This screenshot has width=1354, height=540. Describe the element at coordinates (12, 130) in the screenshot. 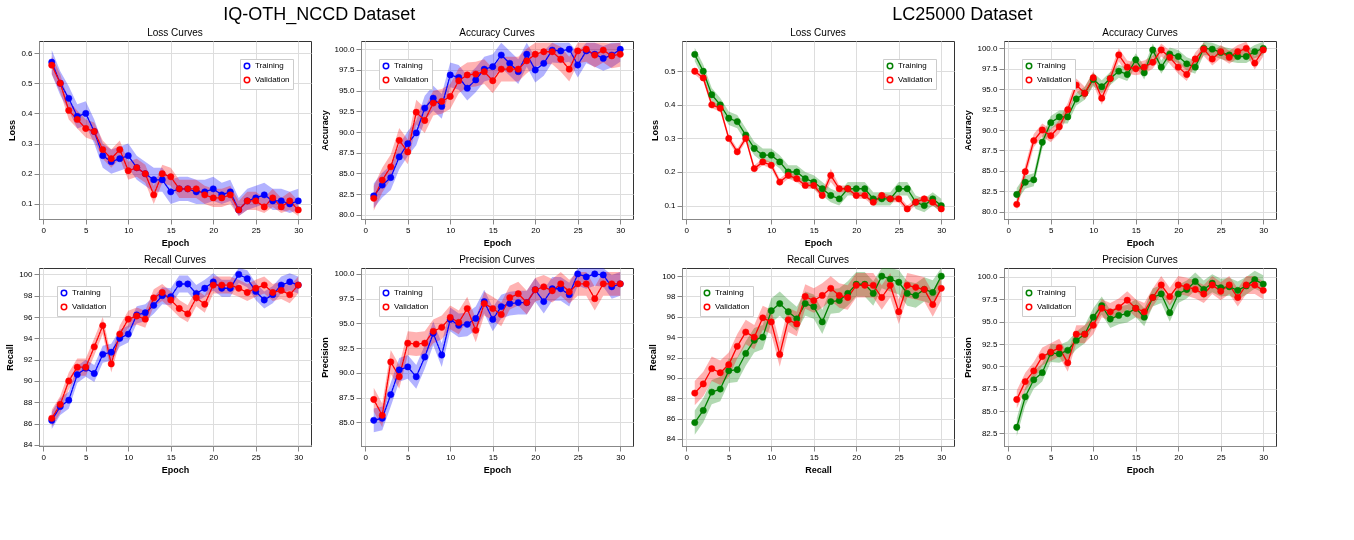

I see `y-axis-title: Loss` at that location.